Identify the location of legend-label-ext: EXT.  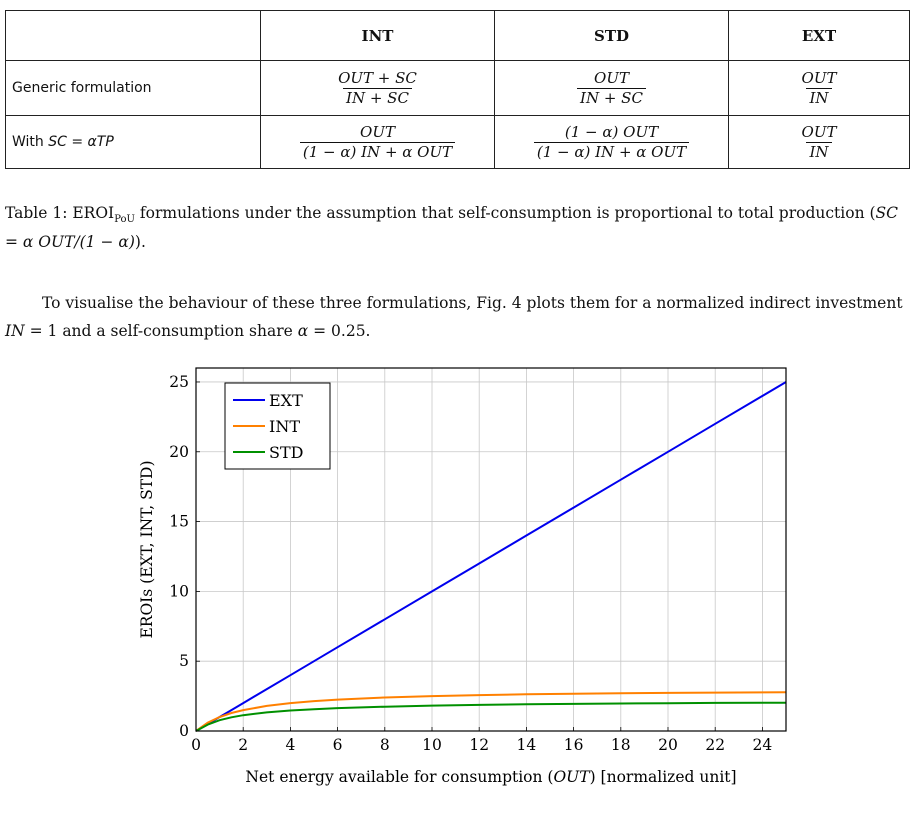
(286, 400).